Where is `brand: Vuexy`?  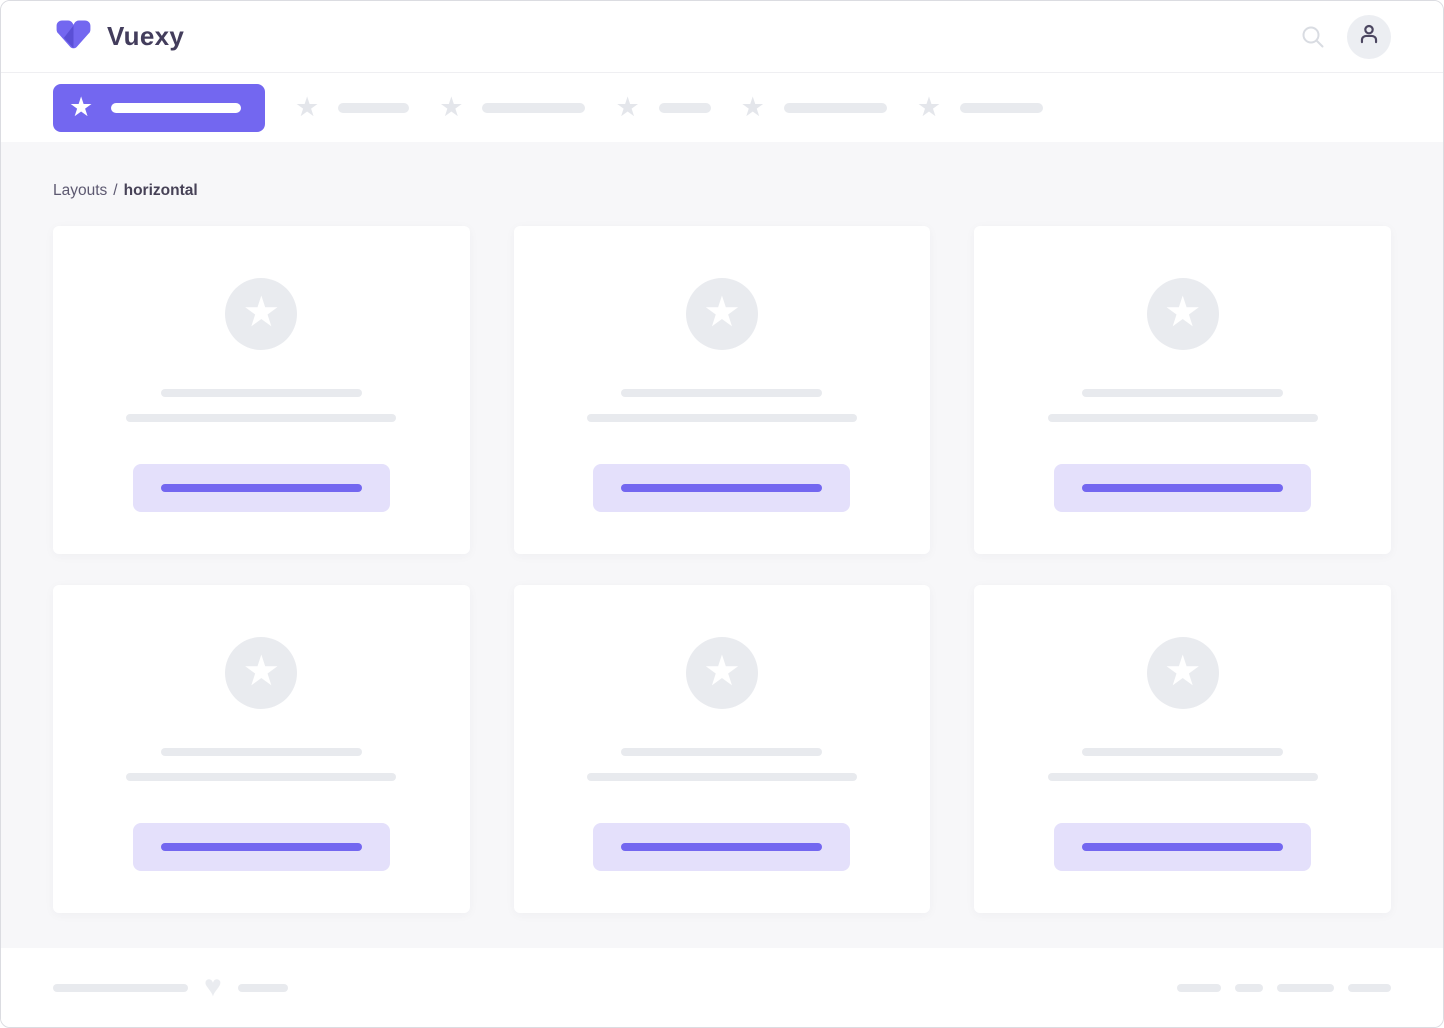 brand: Vuexy is located at coordinates (118, 37).